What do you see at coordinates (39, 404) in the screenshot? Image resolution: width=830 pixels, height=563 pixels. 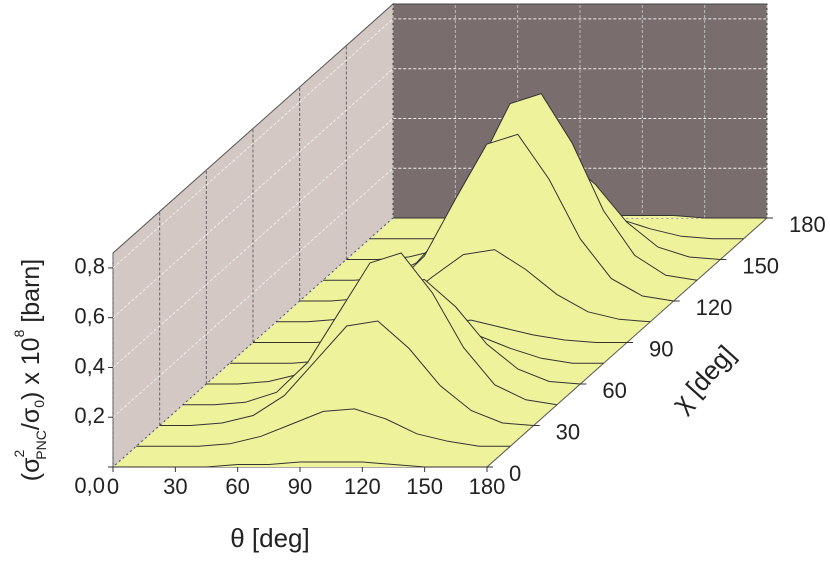 I see `z-label-part: 0` at bounding box center [39, 404].